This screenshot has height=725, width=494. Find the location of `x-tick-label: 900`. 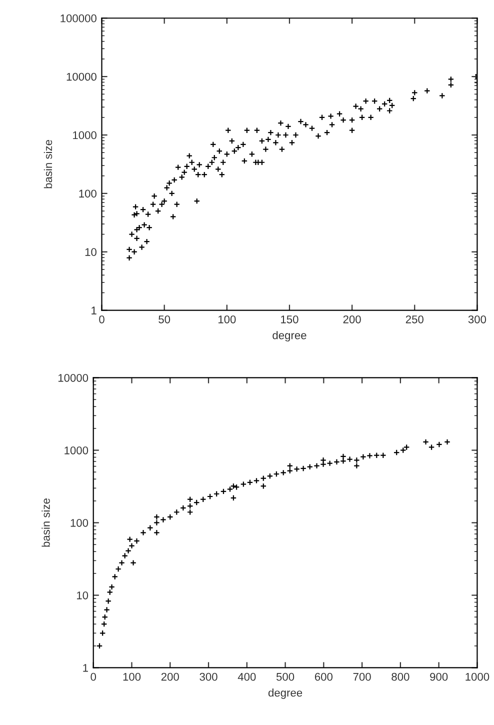

x-tick-label: 900 is located at coordinates (439, 676).